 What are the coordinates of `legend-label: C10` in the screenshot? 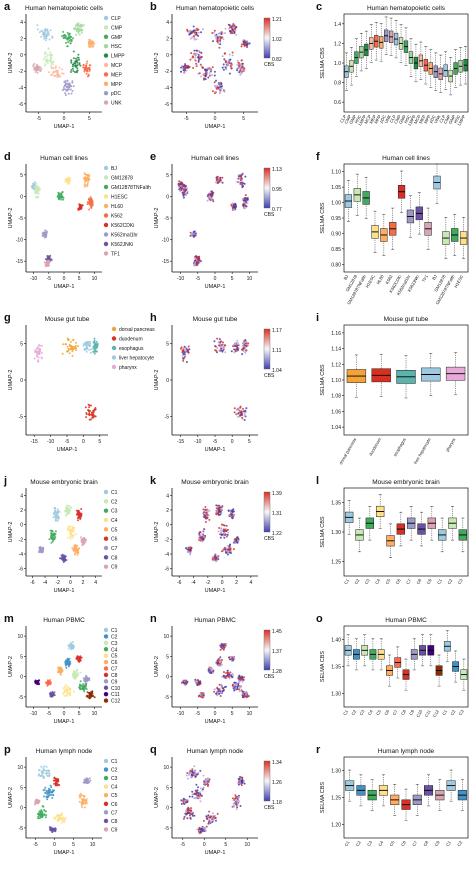 It's located at (115, 689).